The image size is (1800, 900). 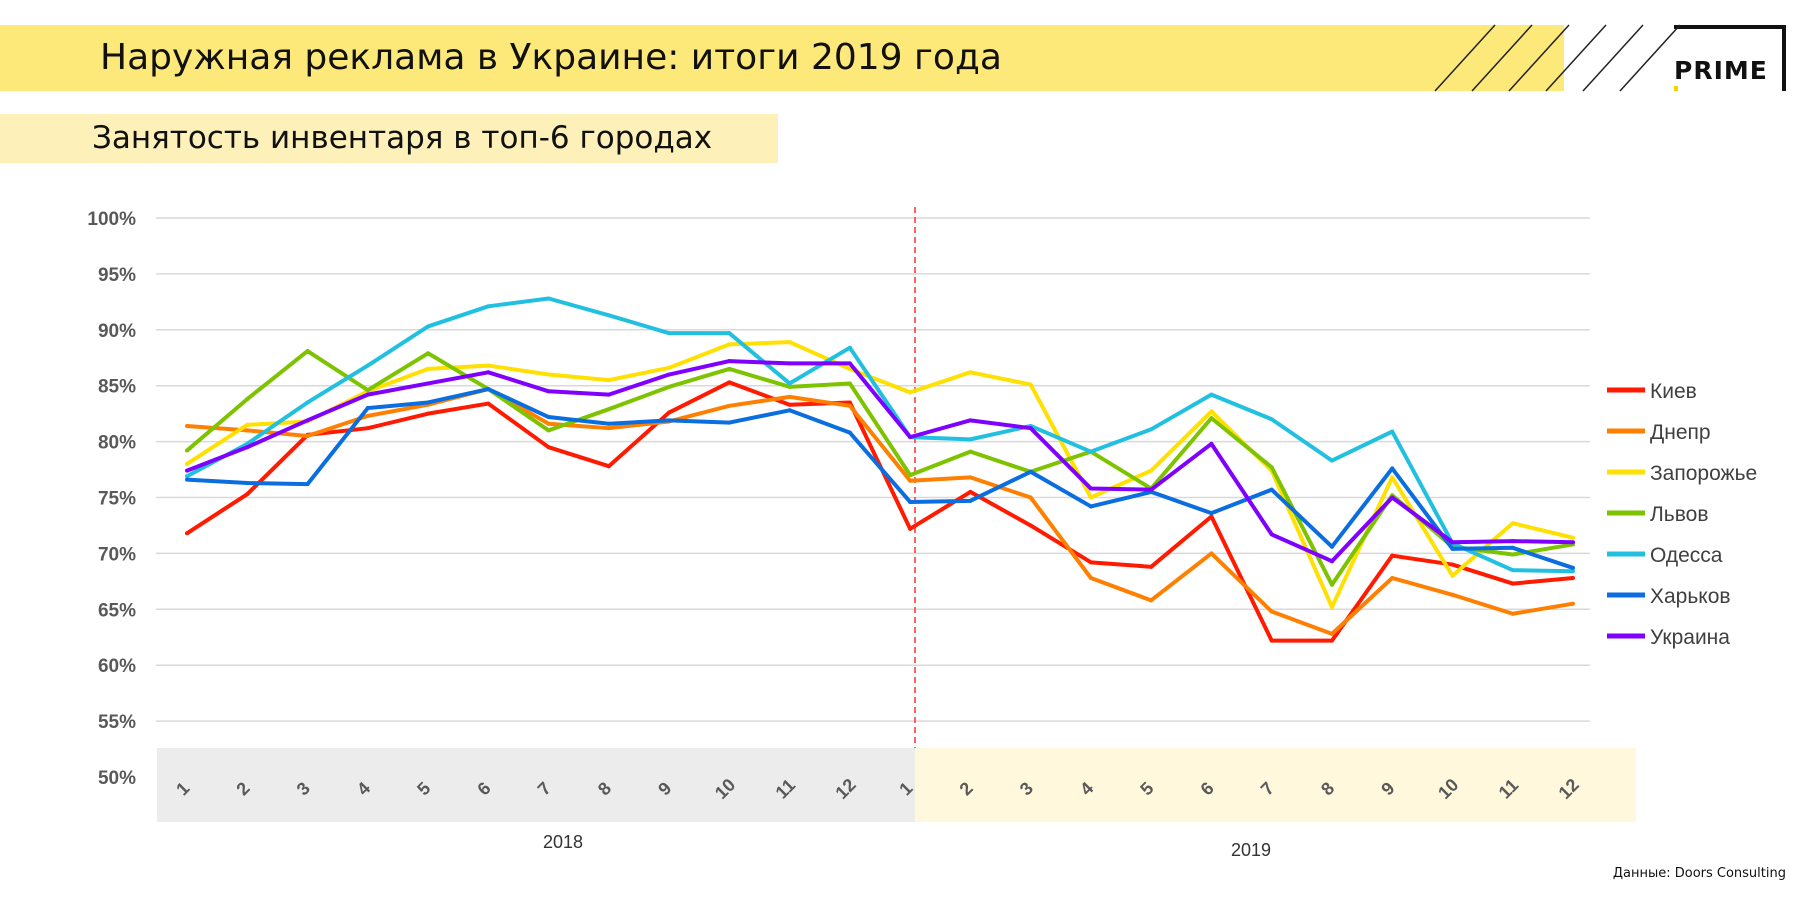 I want to click on y-tick-label: 50%, so click(x=117, y=778).